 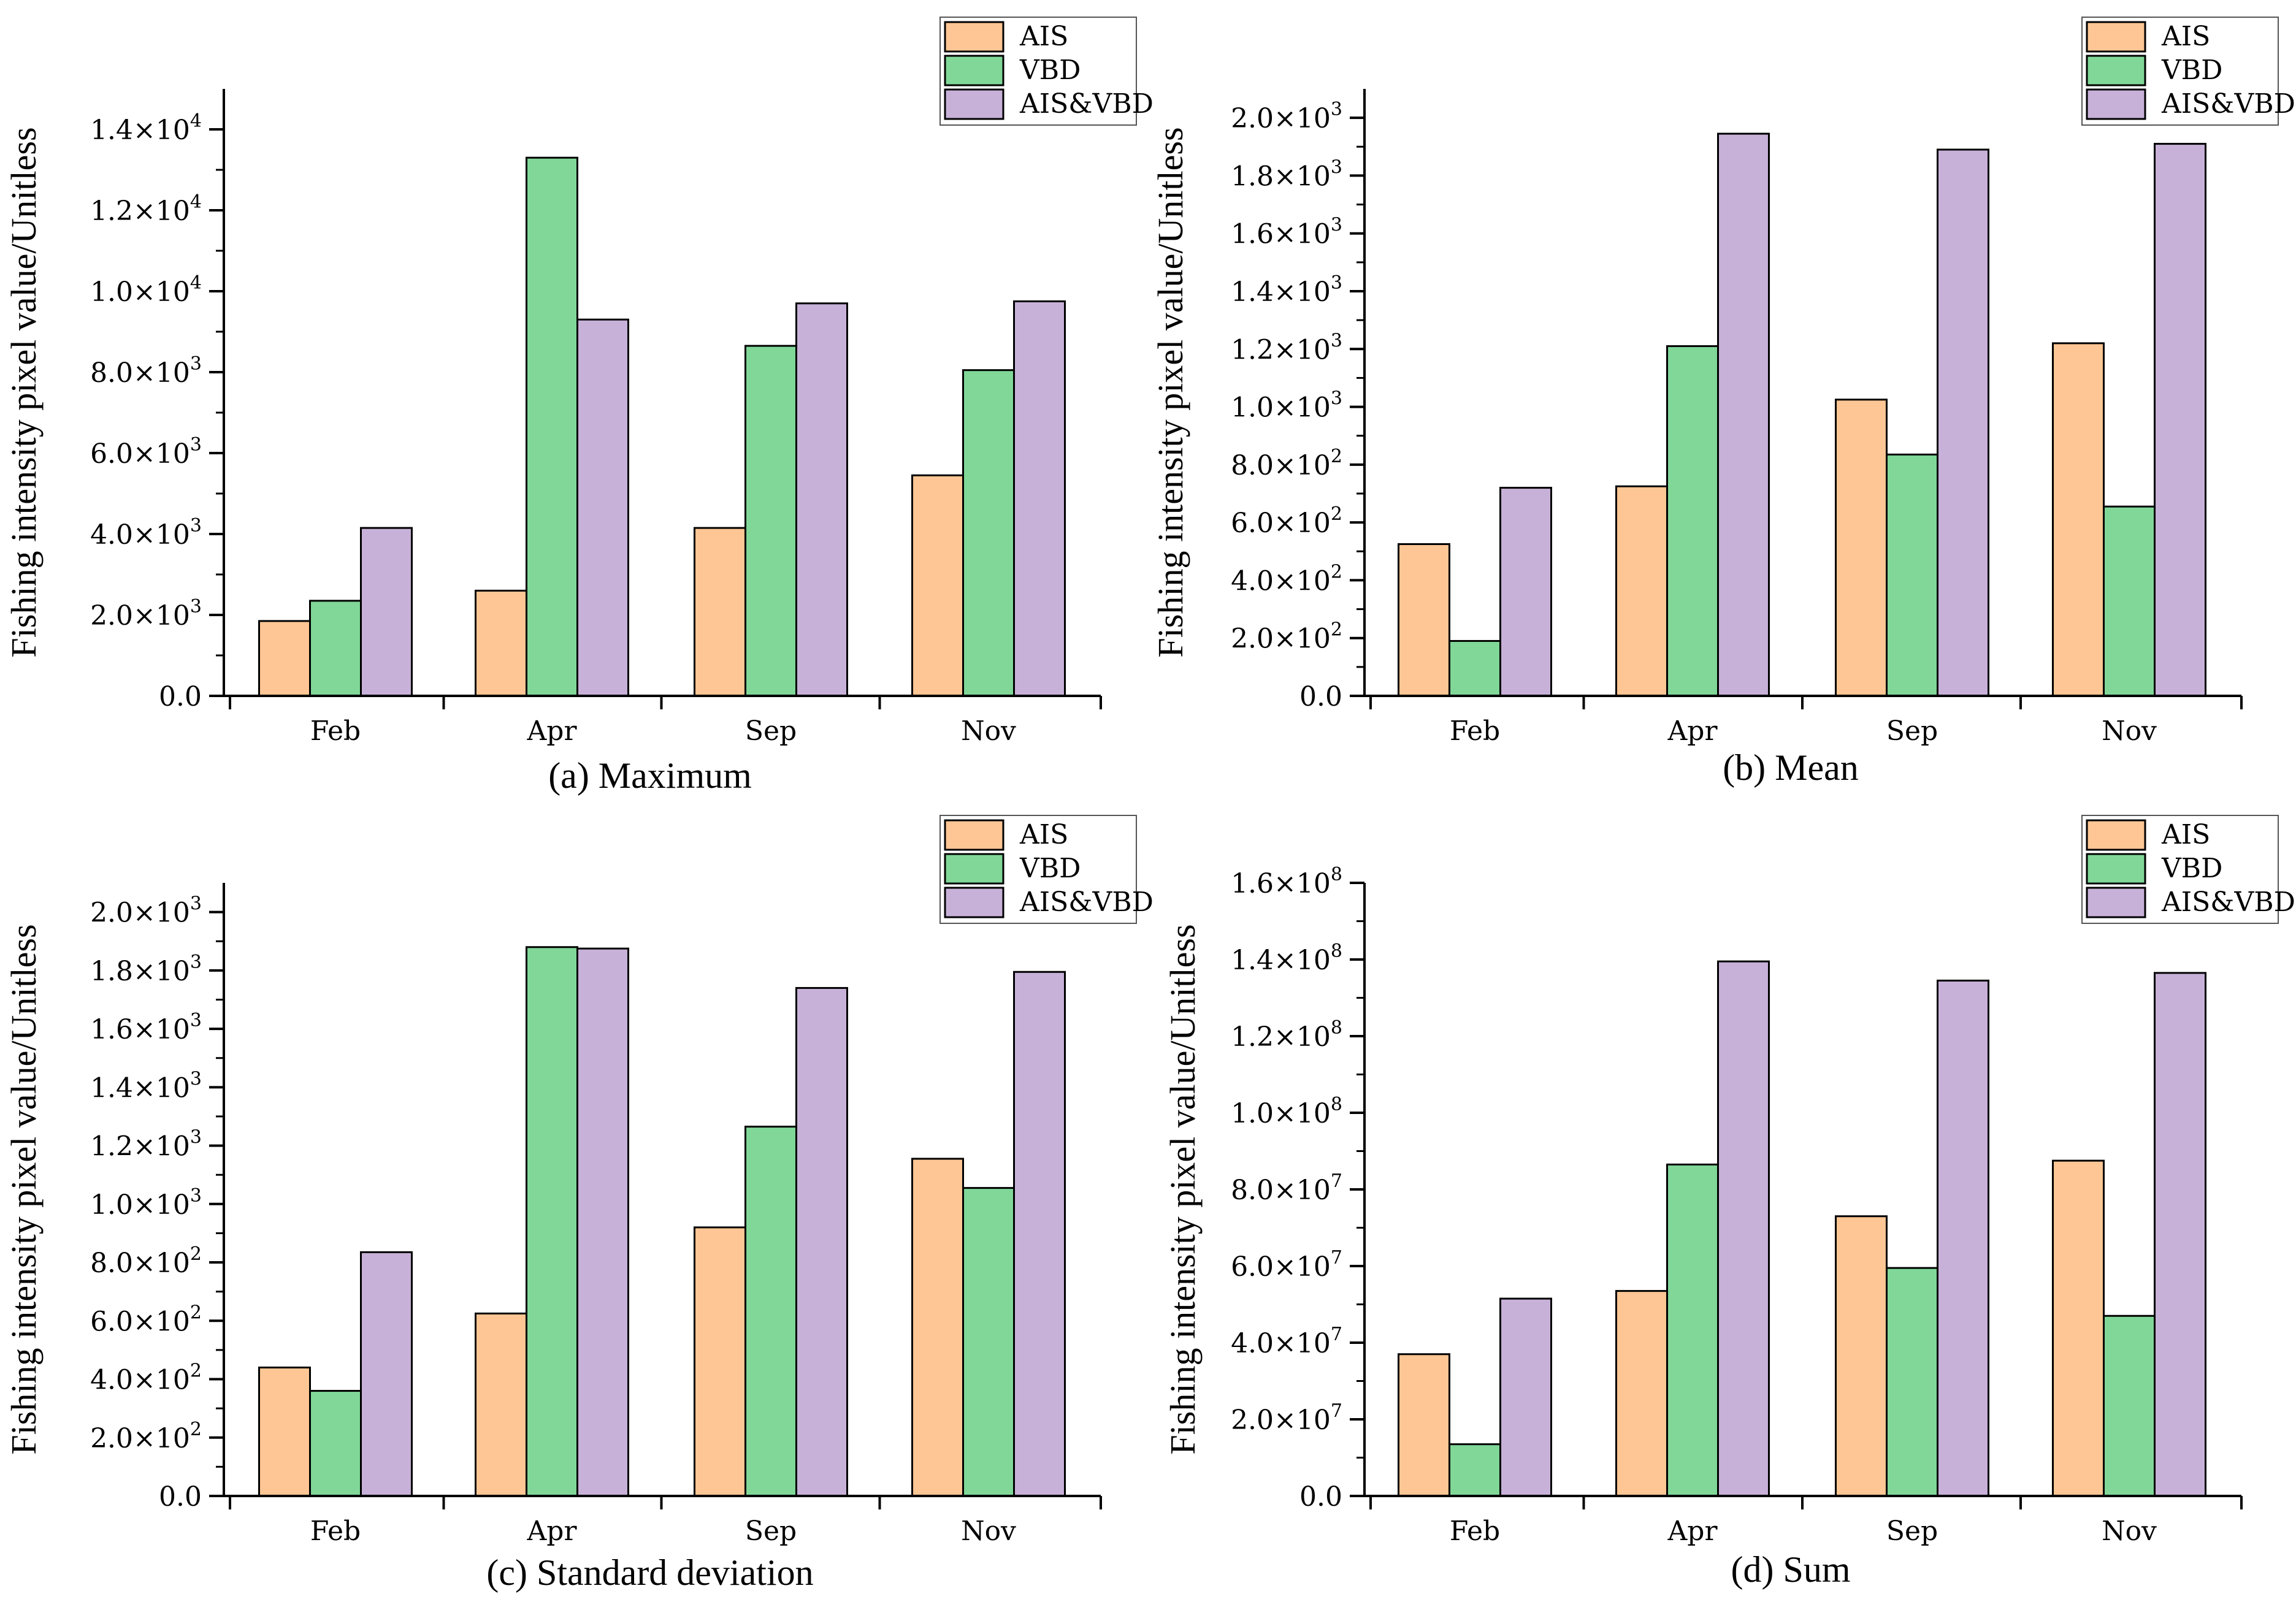 I want to click on bar-ais-nov, so click(x=937, y=585).